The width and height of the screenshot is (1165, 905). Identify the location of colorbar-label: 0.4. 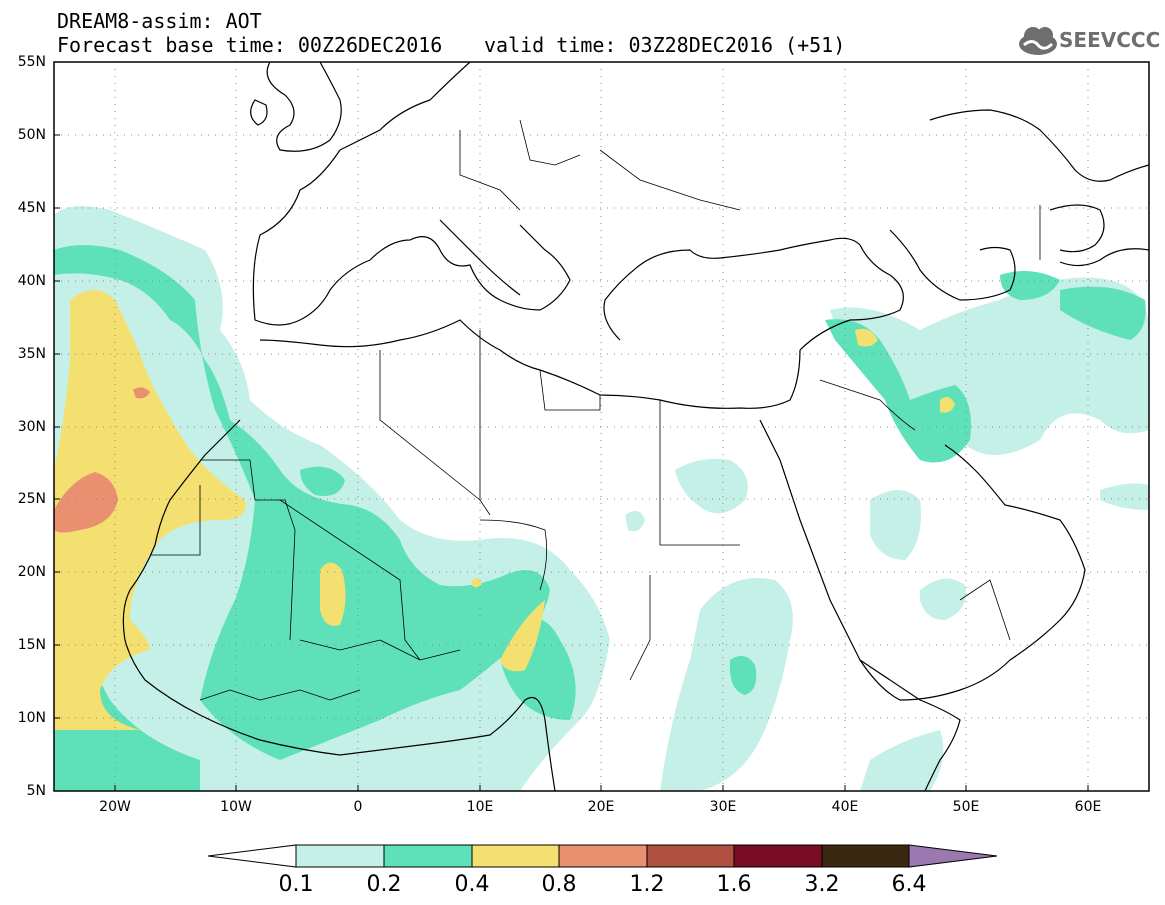
(472, 884).